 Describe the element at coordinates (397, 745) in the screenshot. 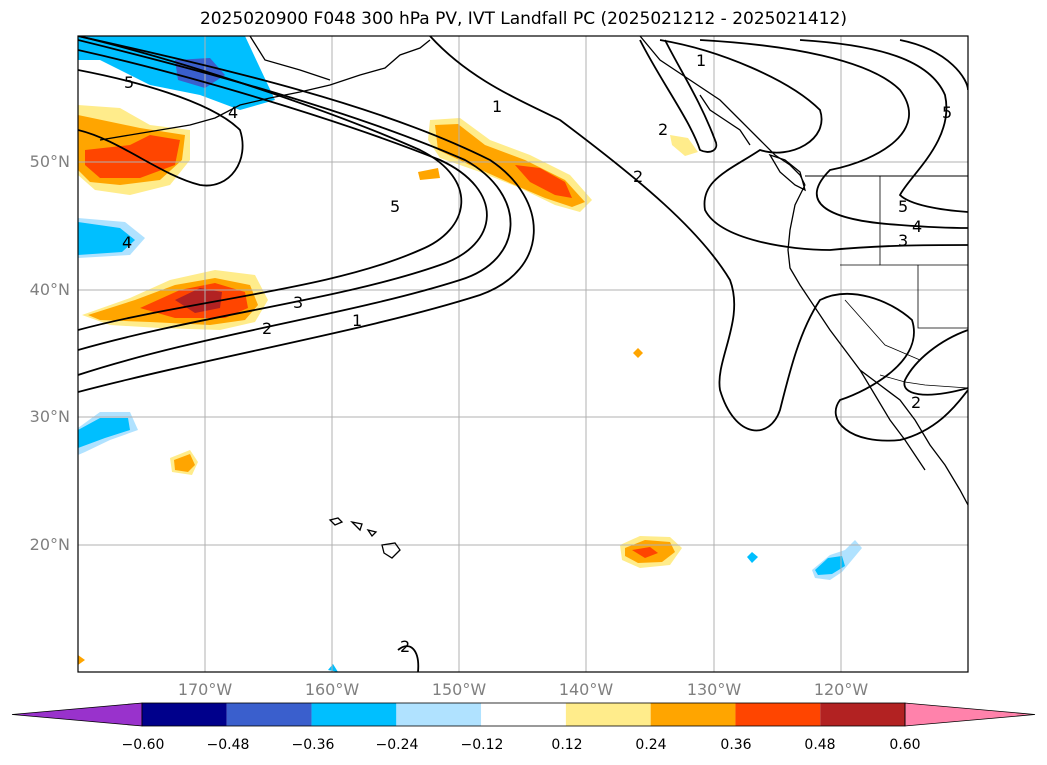

I see `colorbar-tick-label: −0.24` at that location.